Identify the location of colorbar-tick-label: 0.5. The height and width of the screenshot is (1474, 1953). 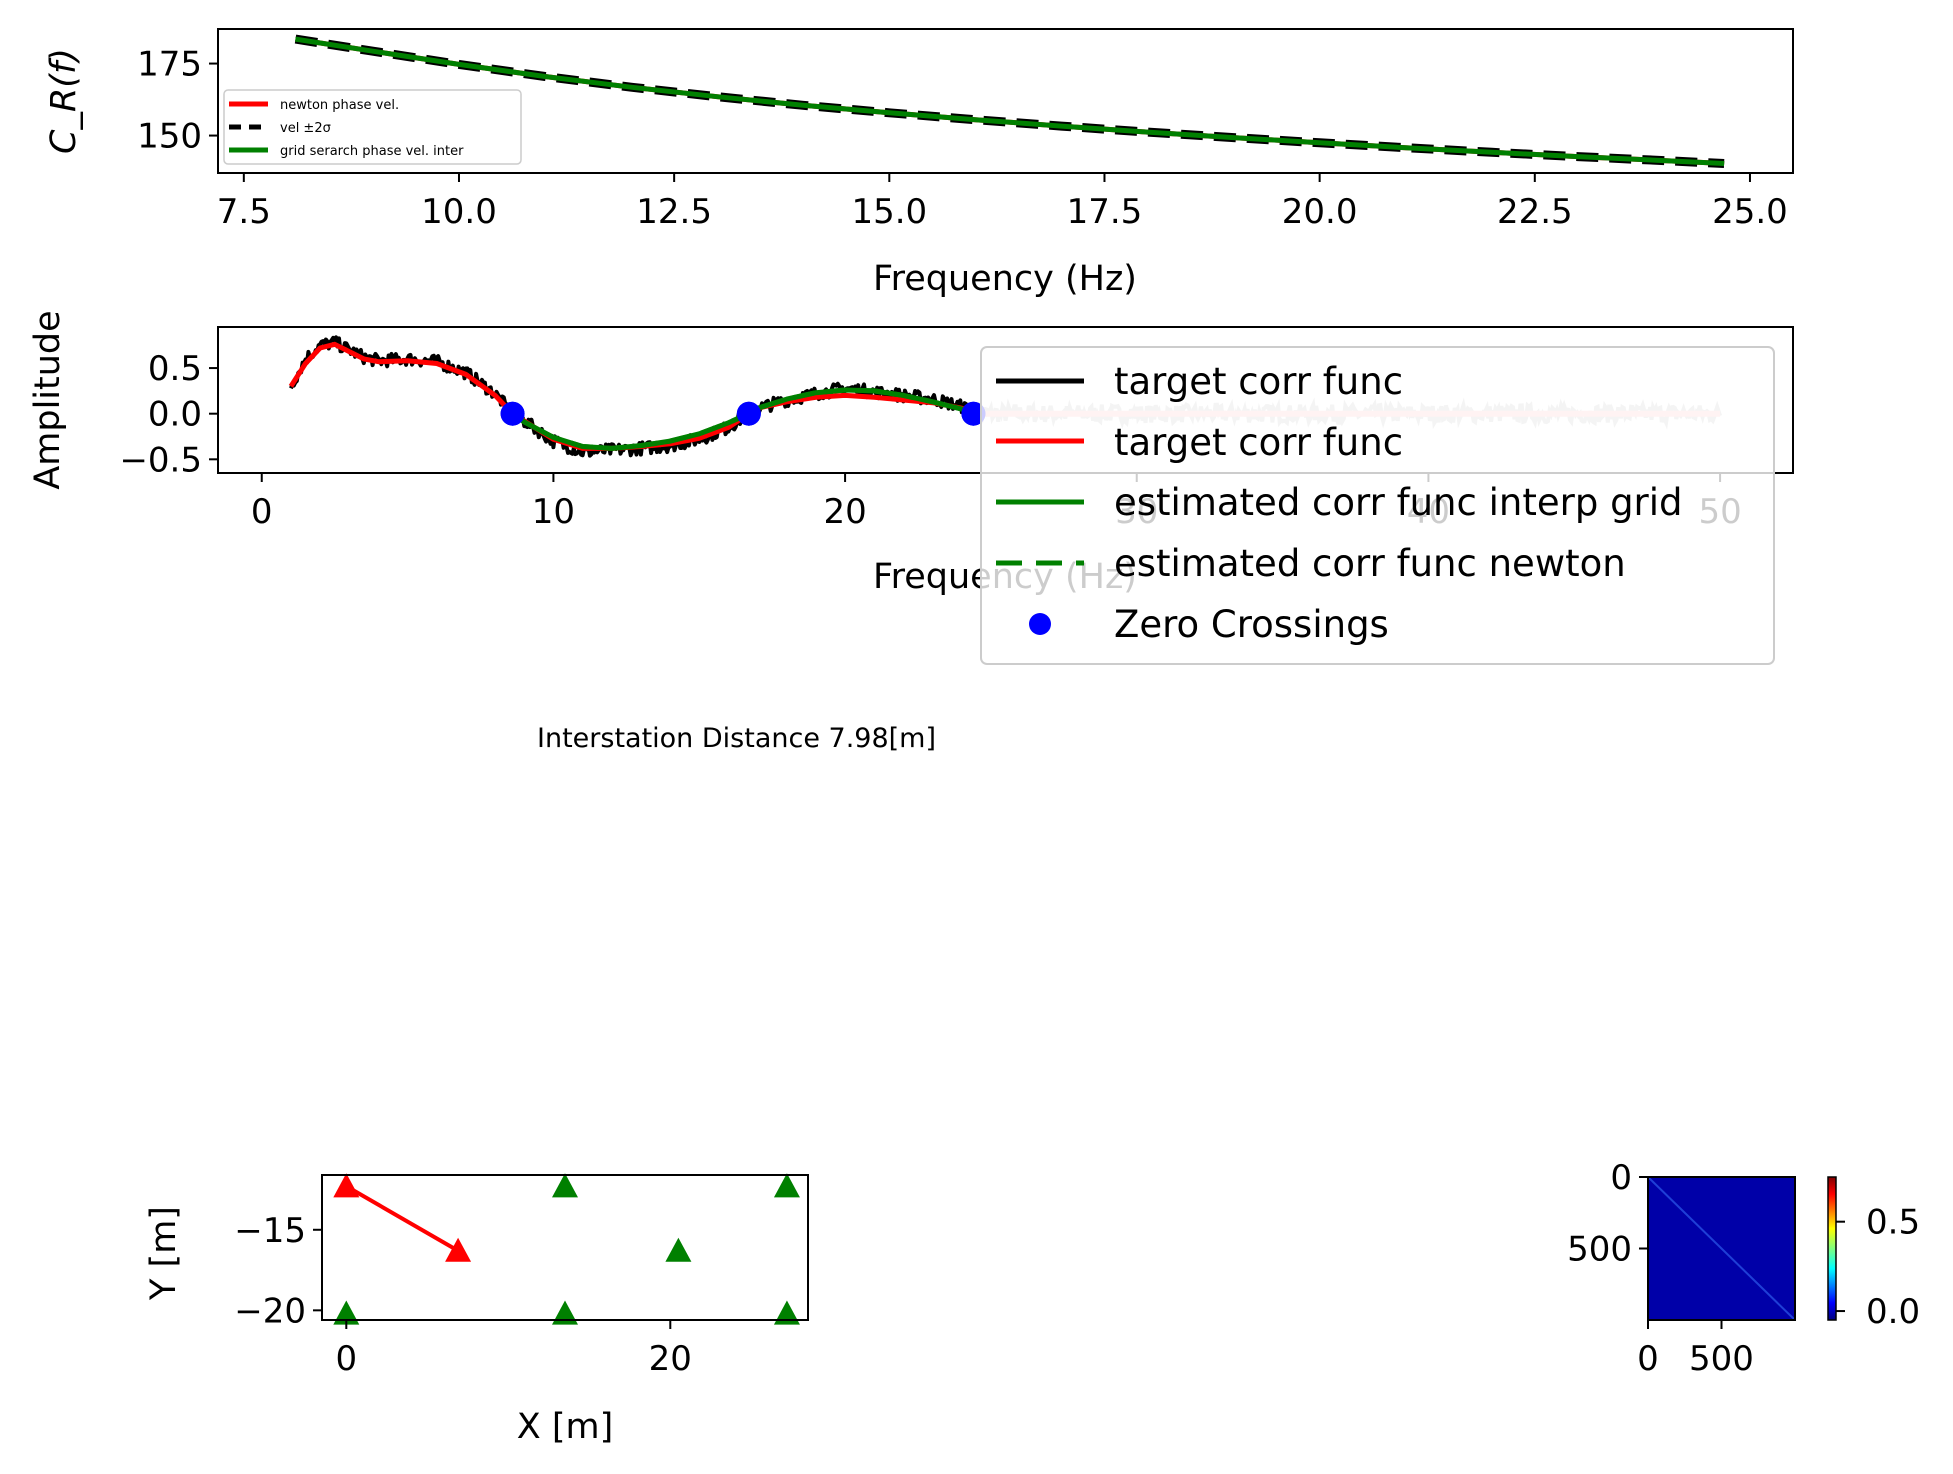
(1893, 1223).